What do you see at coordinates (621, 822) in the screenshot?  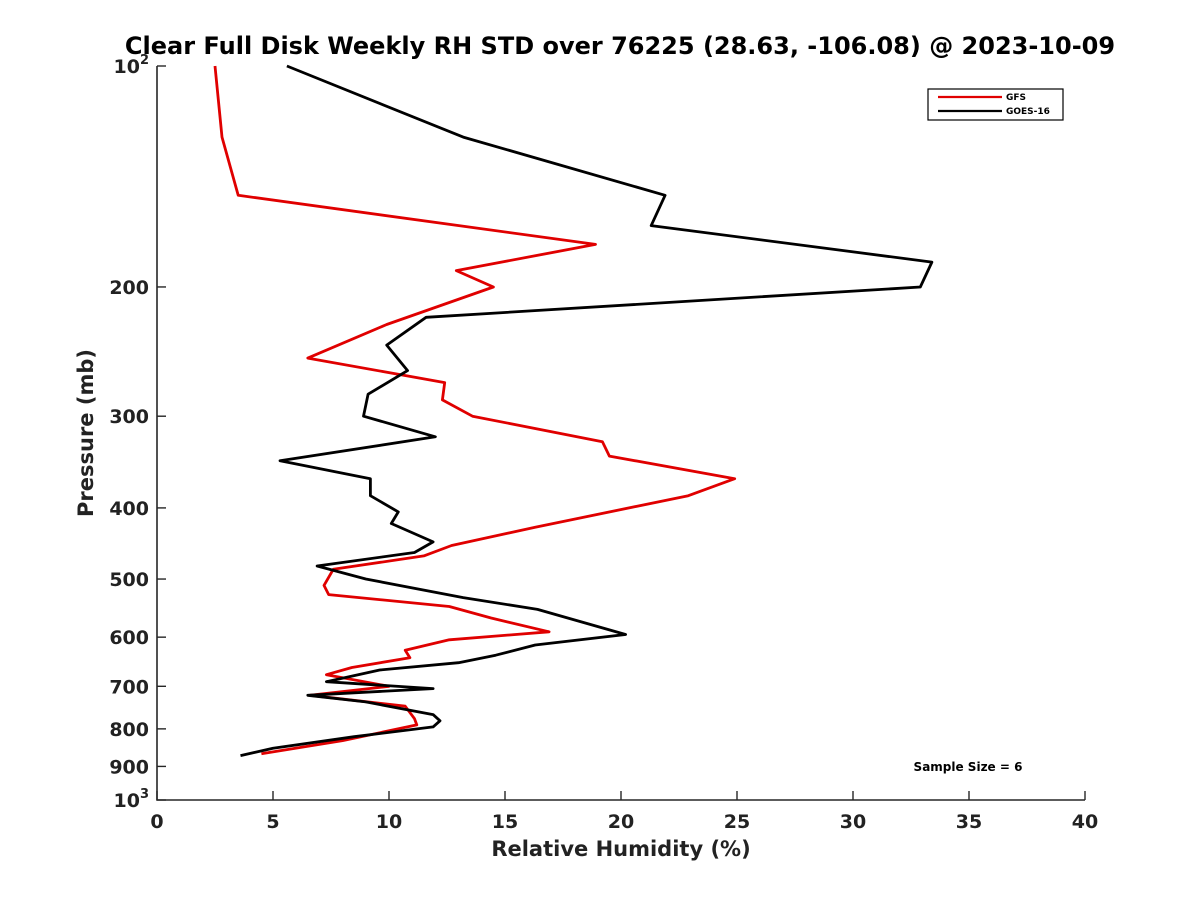 I see `x-tick-label: 20` at bounding box center [621, 822].